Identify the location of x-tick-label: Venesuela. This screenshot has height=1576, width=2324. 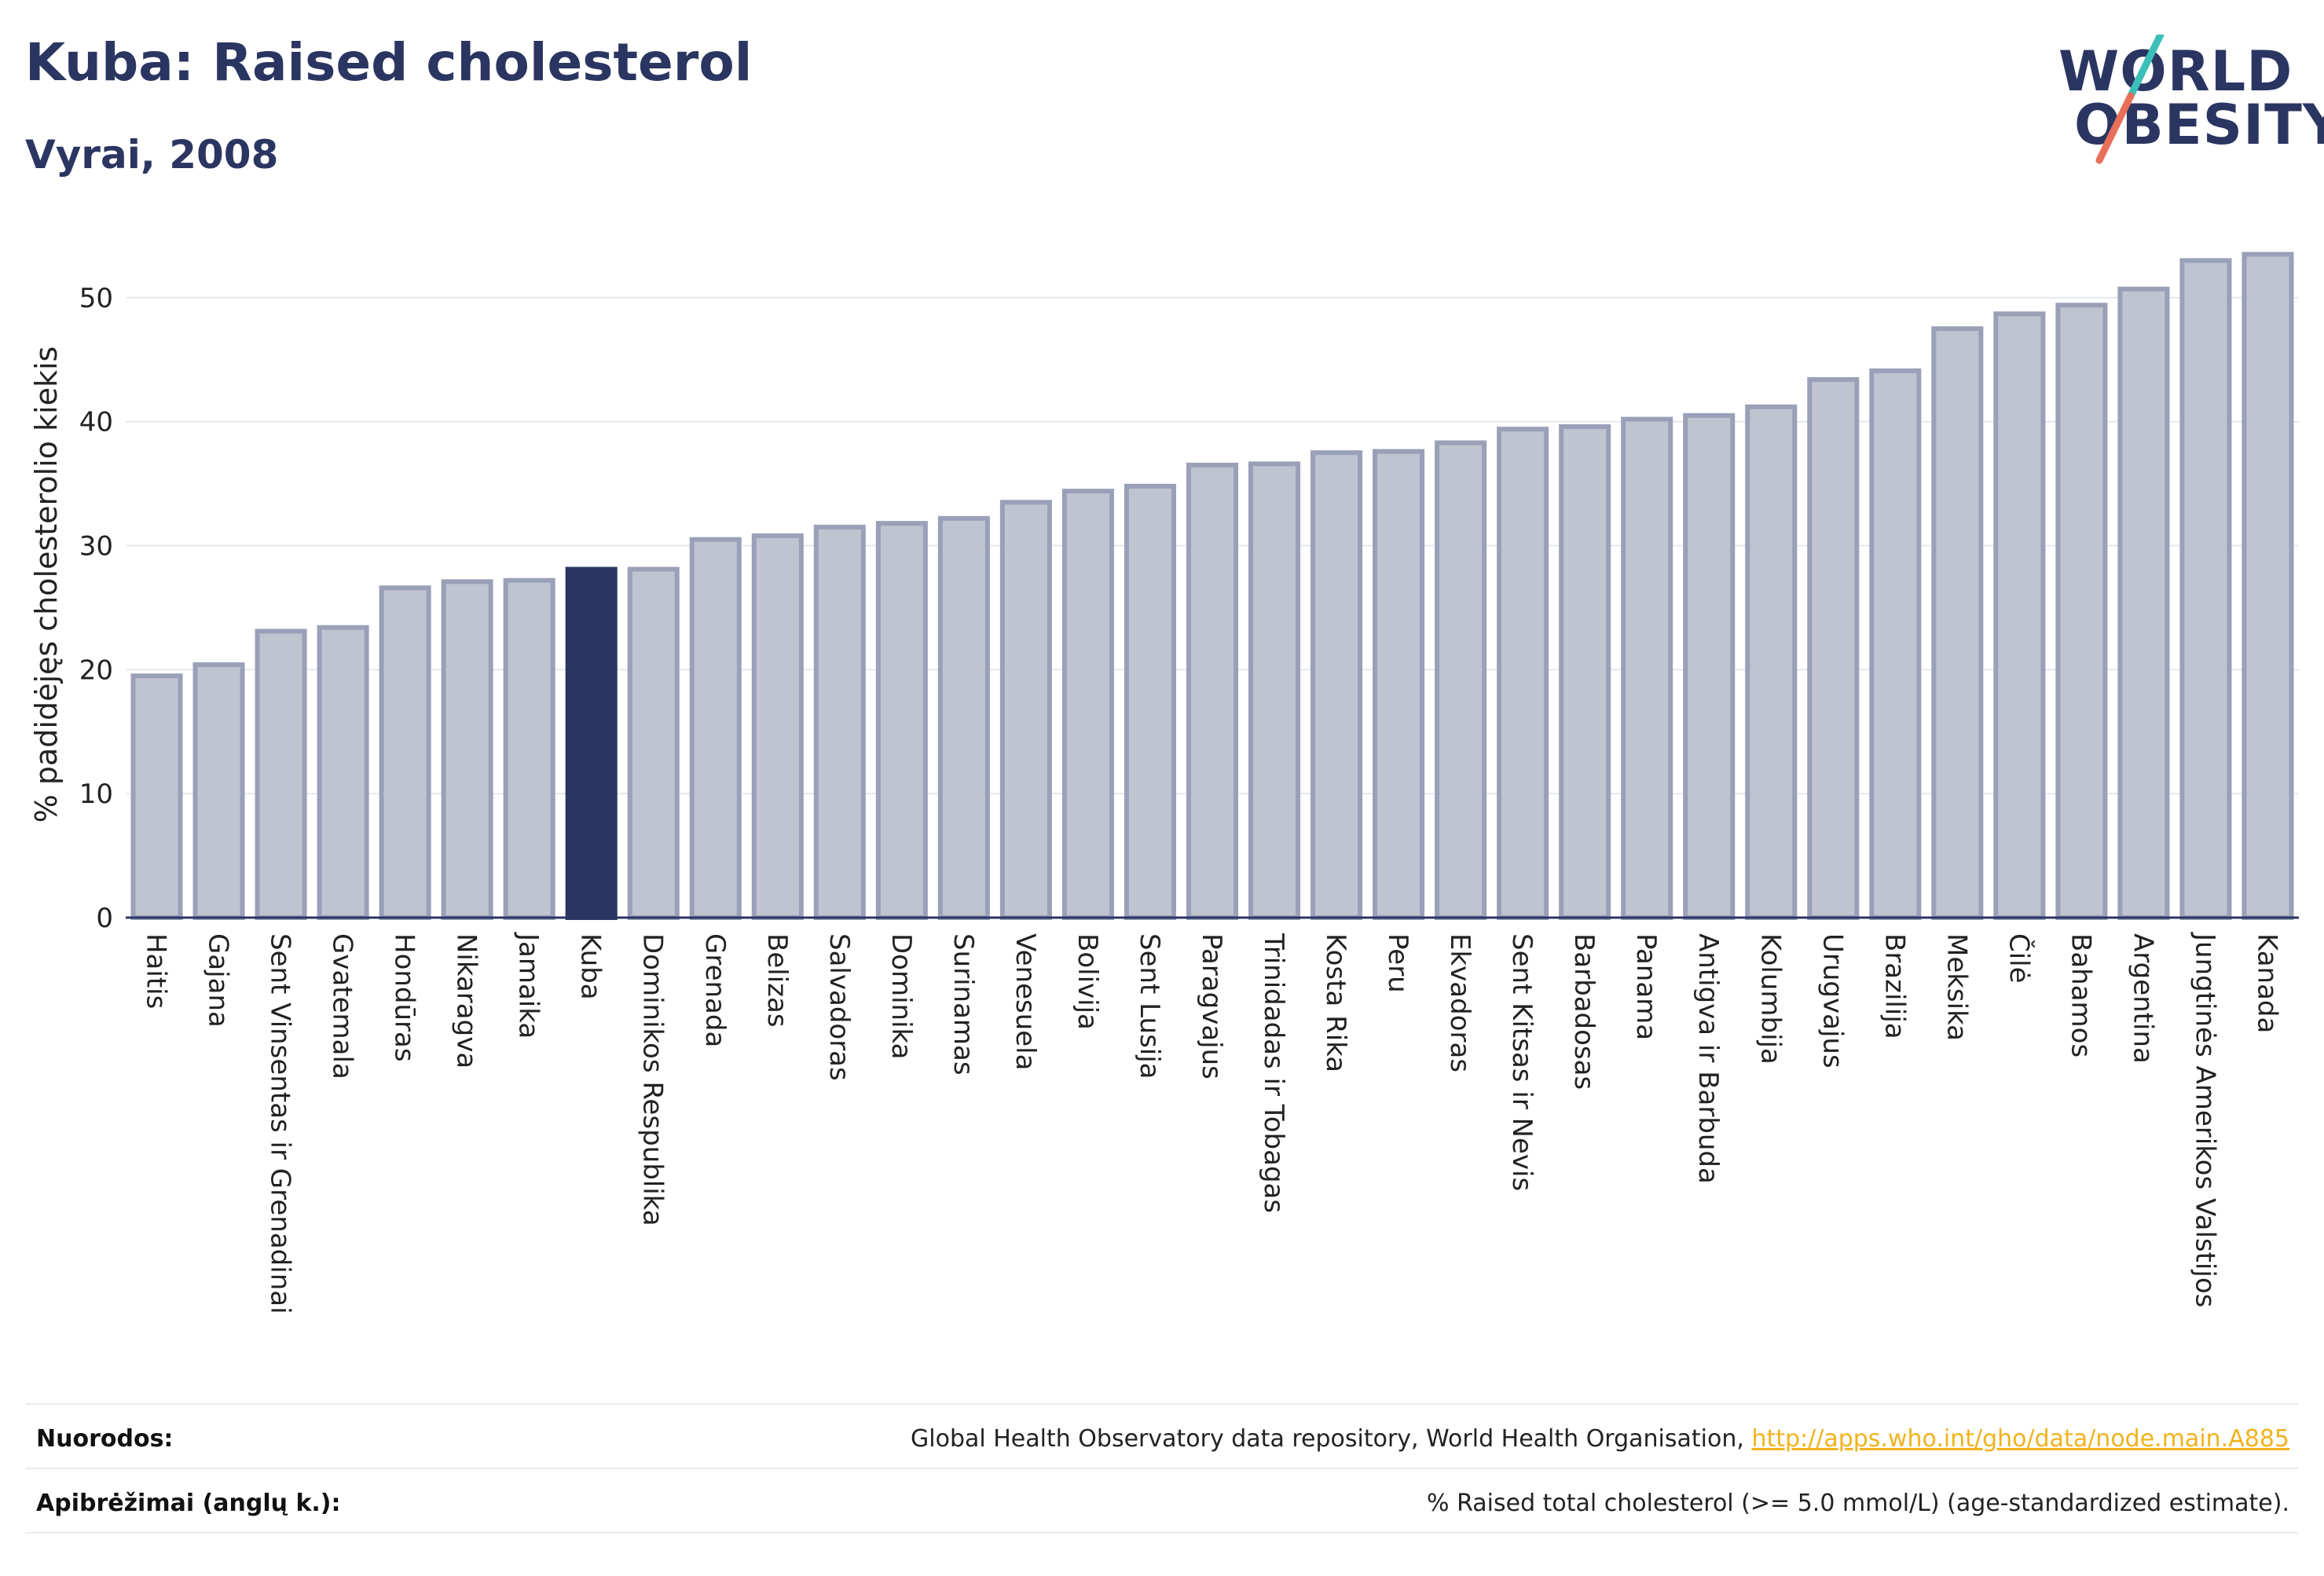
(1025, 1001).